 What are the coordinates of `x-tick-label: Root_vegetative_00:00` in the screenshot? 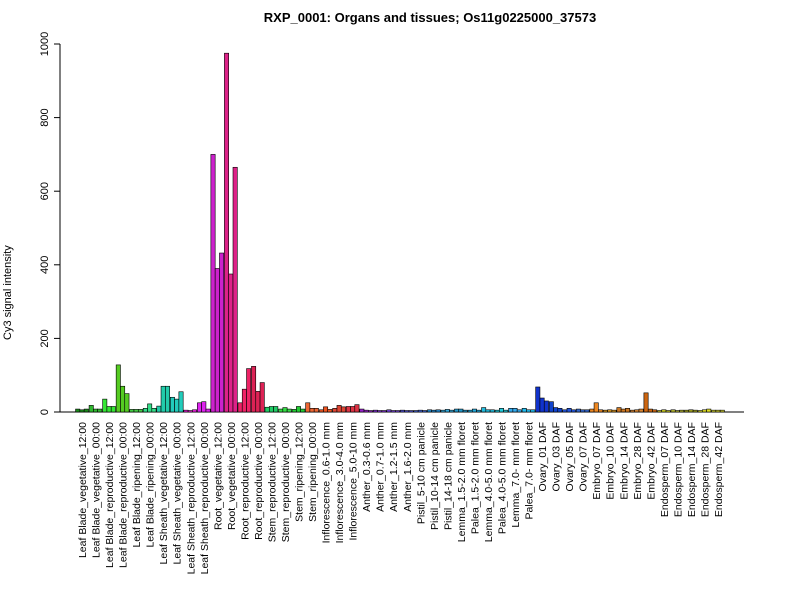 It's located at (232, 476).